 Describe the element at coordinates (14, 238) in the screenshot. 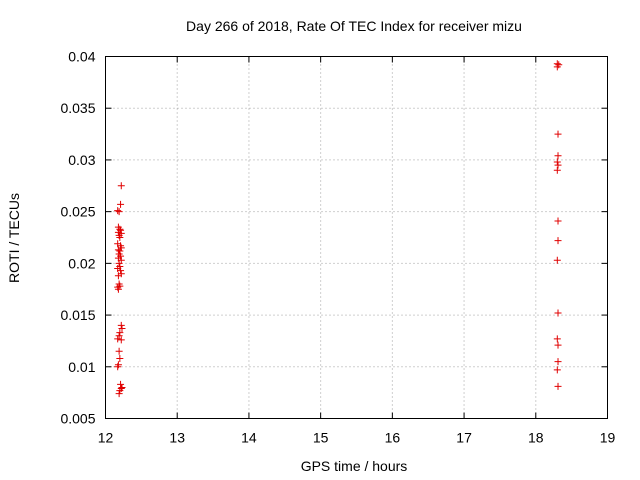

I see `y-axis-label: ROTI / TECUs` at that location.